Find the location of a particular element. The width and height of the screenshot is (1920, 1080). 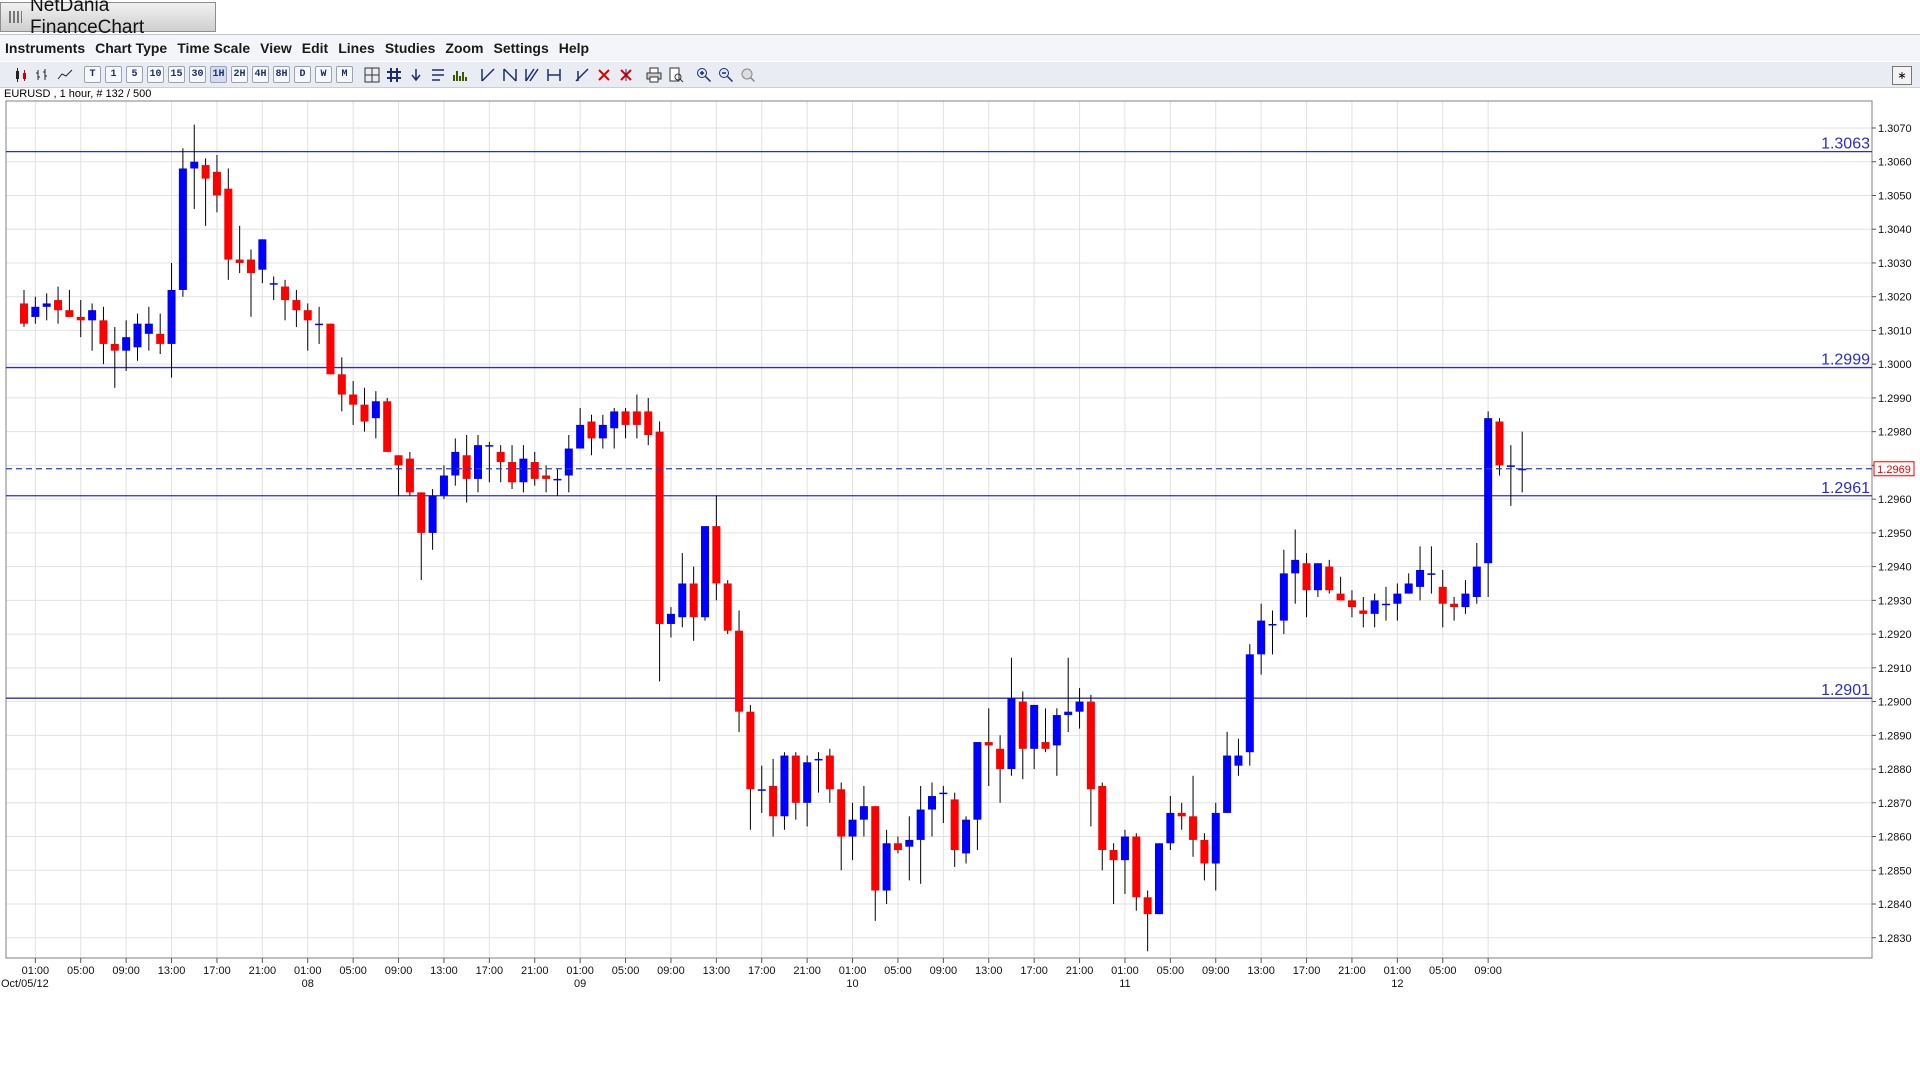

zoom-out-icon is located at coordinates (726, 74).